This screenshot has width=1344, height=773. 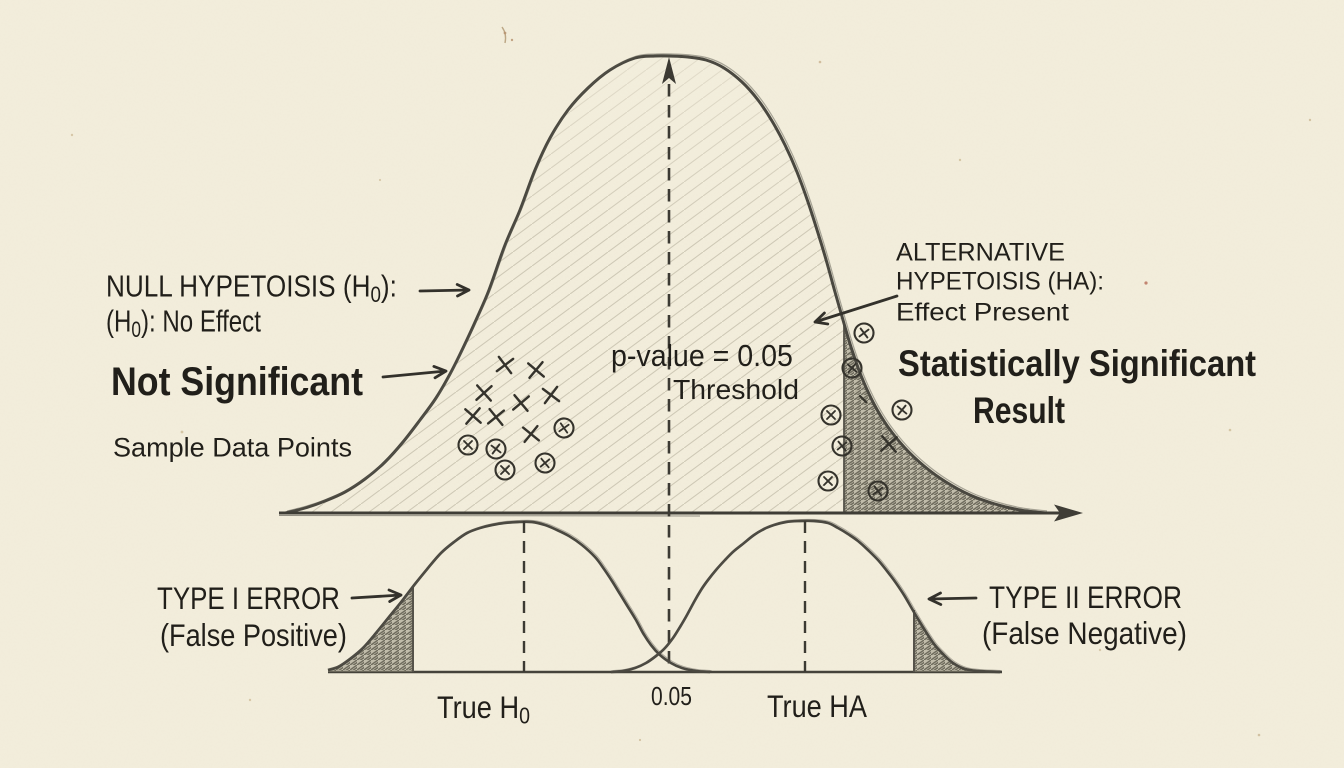 What do you see at coordinates (1077, 363) in the screenshot?
I see `svg-text: Statistically Significant` at bounding box center [1077, 363].